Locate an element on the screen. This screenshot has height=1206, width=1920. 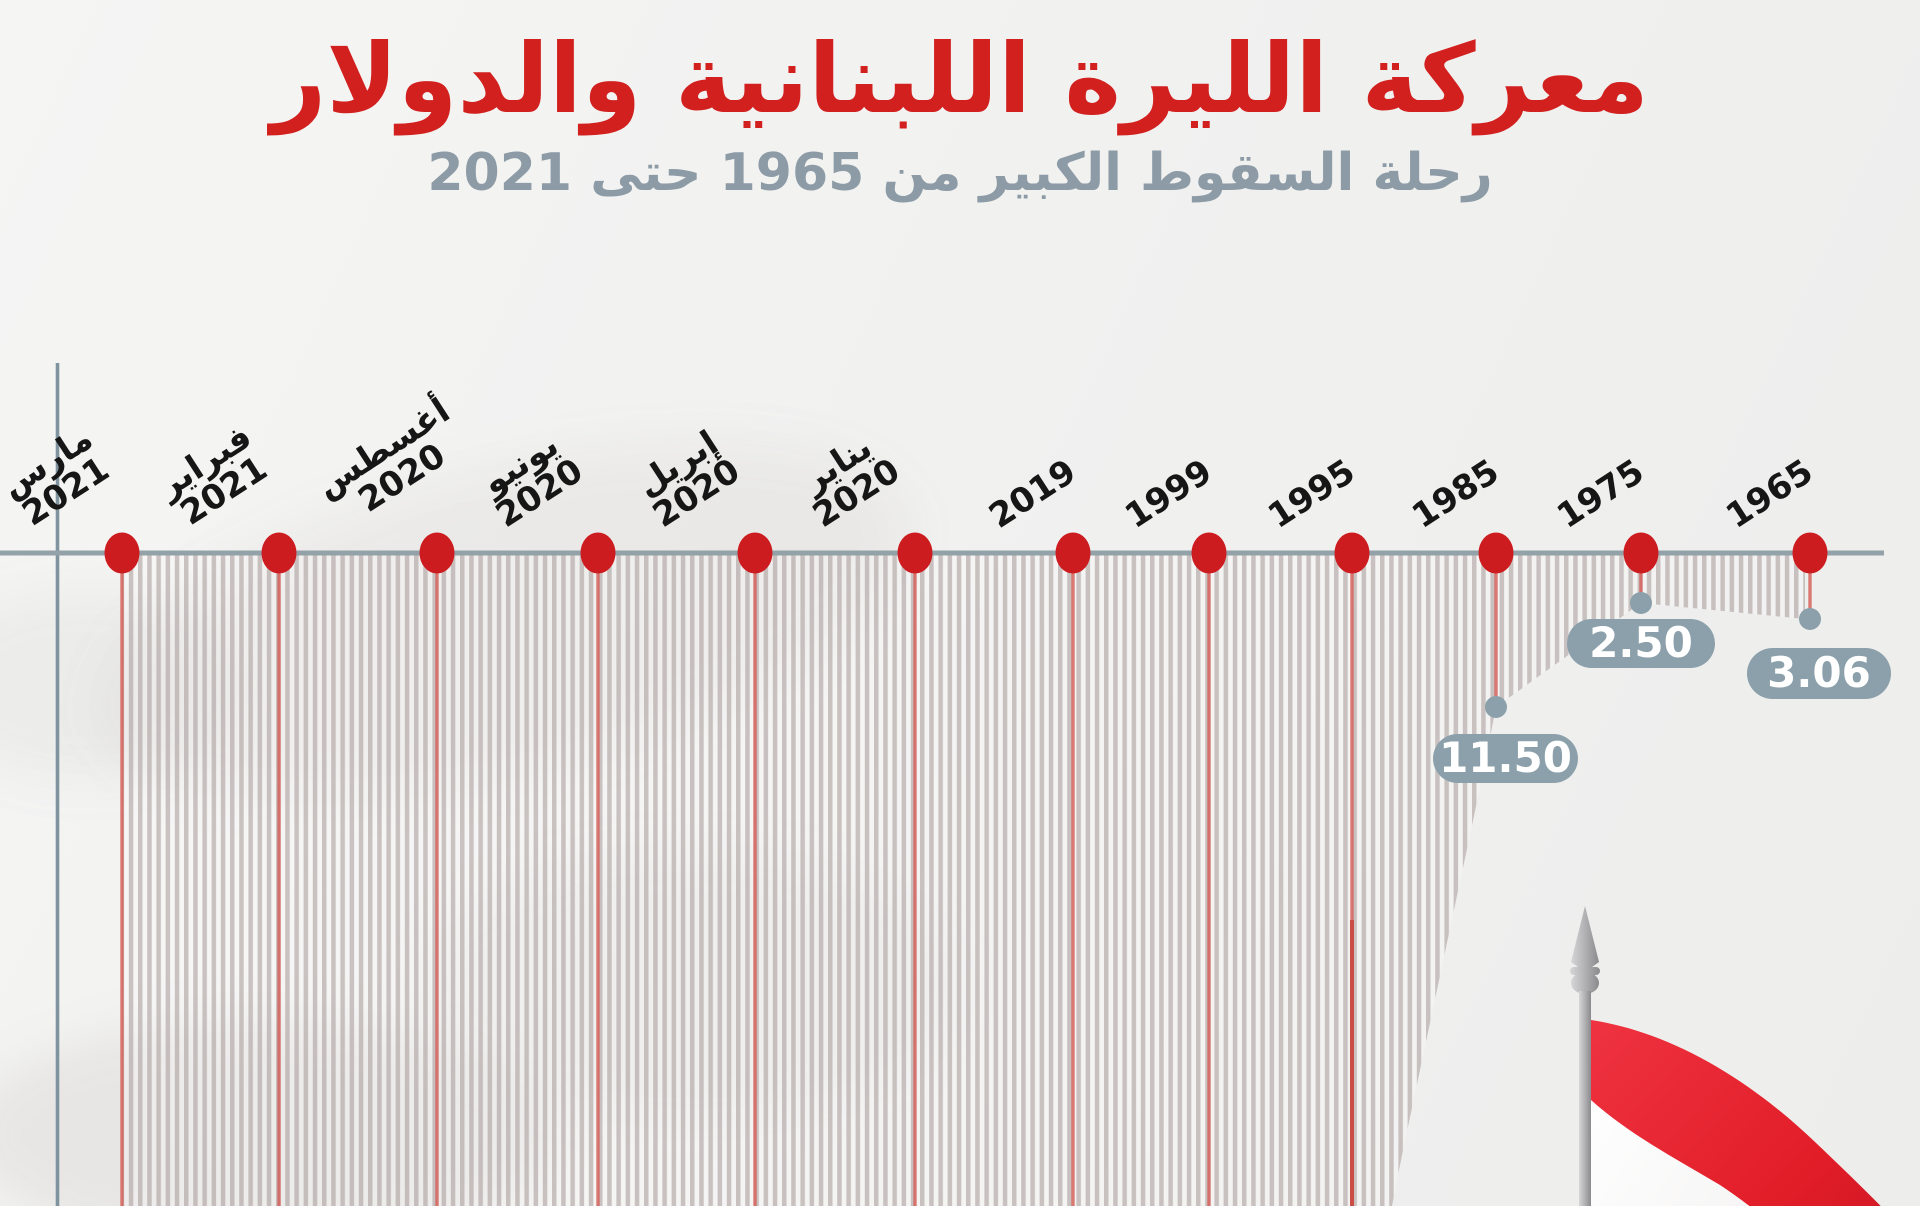
page-title: معركة الليرة اللبنانية والدولار is located at coordinates (960, 79).